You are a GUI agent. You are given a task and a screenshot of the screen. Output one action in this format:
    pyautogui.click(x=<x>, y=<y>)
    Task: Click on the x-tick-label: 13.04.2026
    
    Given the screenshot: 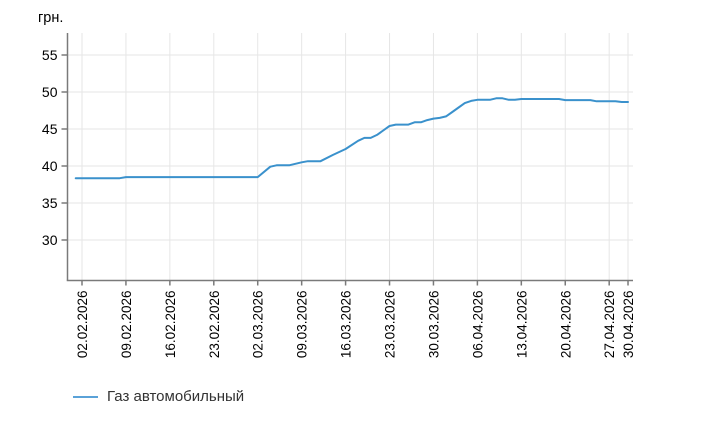 What is the action you would take?
    pyautogui.click(x=521, y=325)
    